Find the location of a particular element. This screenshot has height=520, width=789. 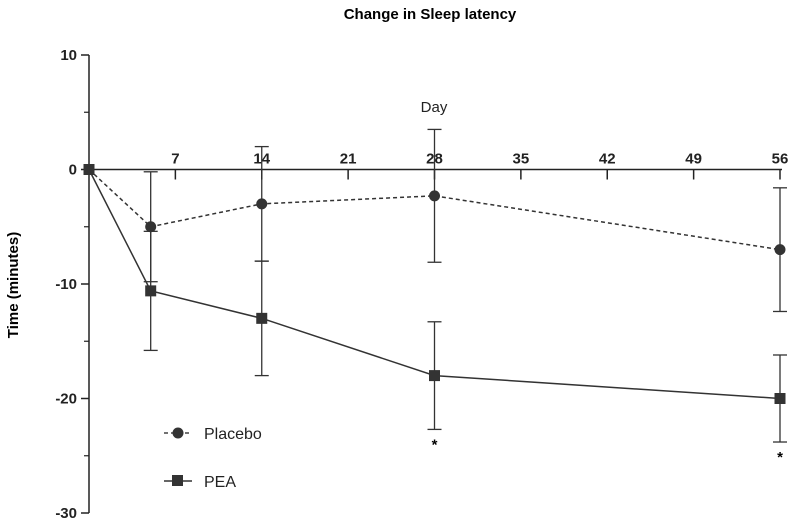

x-tick-label: 42 is located at coordinates (607, 159).